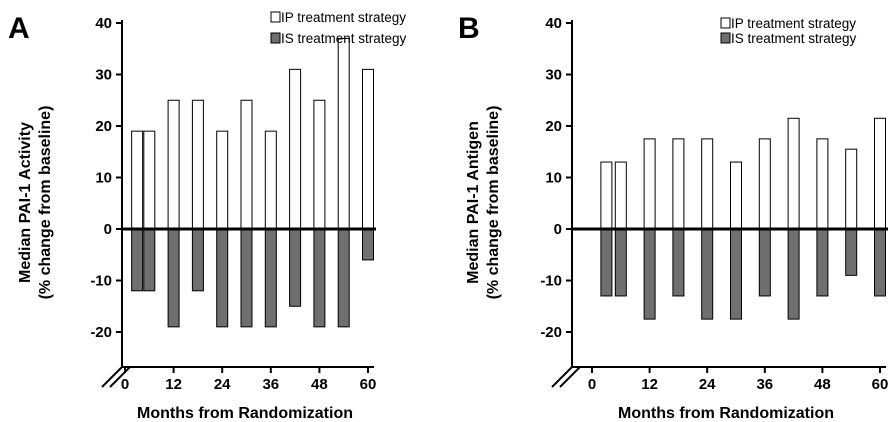  Describe the element at coordinates (25, 202) in the screenshot. I see `y-axis-title: Median PAI-1 Activity` at that location.